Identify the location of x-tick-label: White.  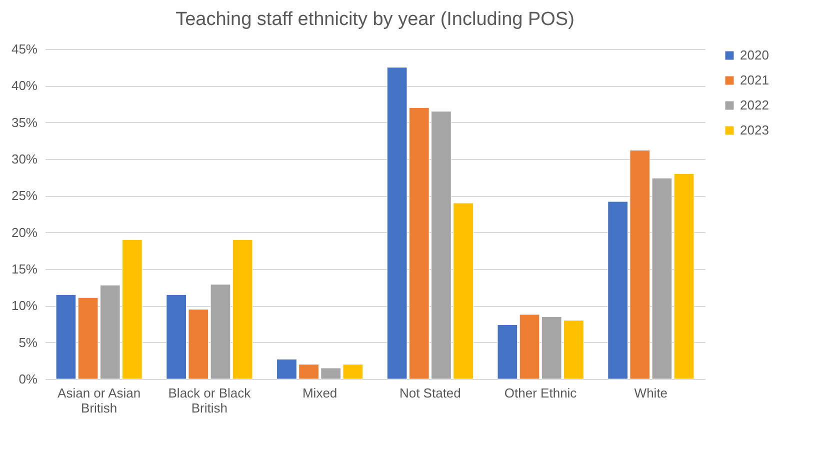
(651, 393).